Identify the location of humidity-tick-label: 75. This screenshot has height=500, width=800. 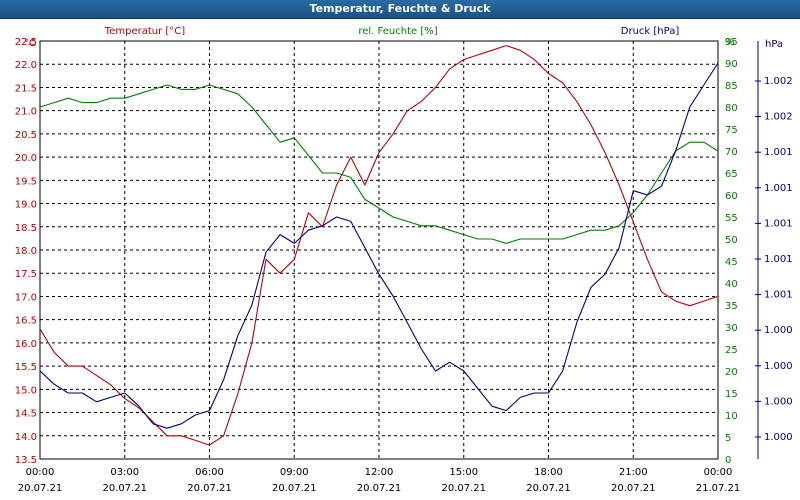
(731, 130).